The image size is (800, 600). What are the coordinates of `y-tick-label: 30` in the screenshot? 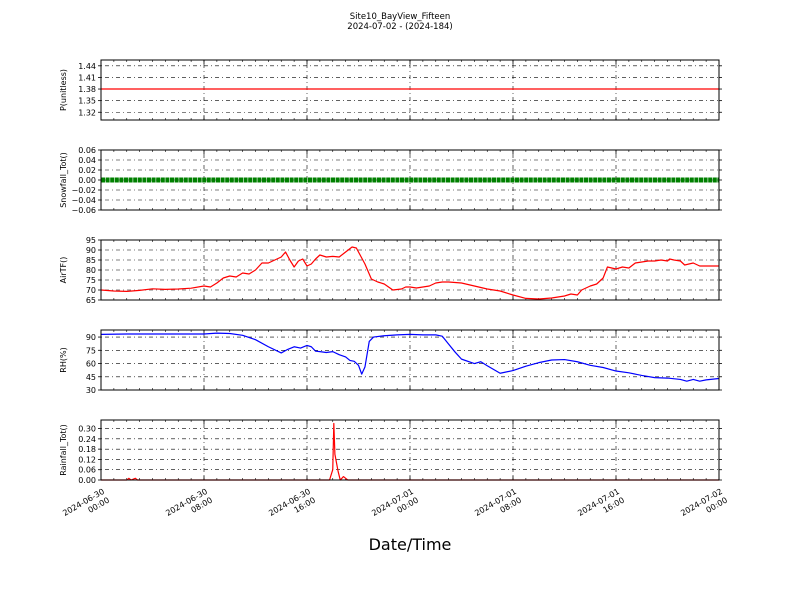 It's located at (91, 390).